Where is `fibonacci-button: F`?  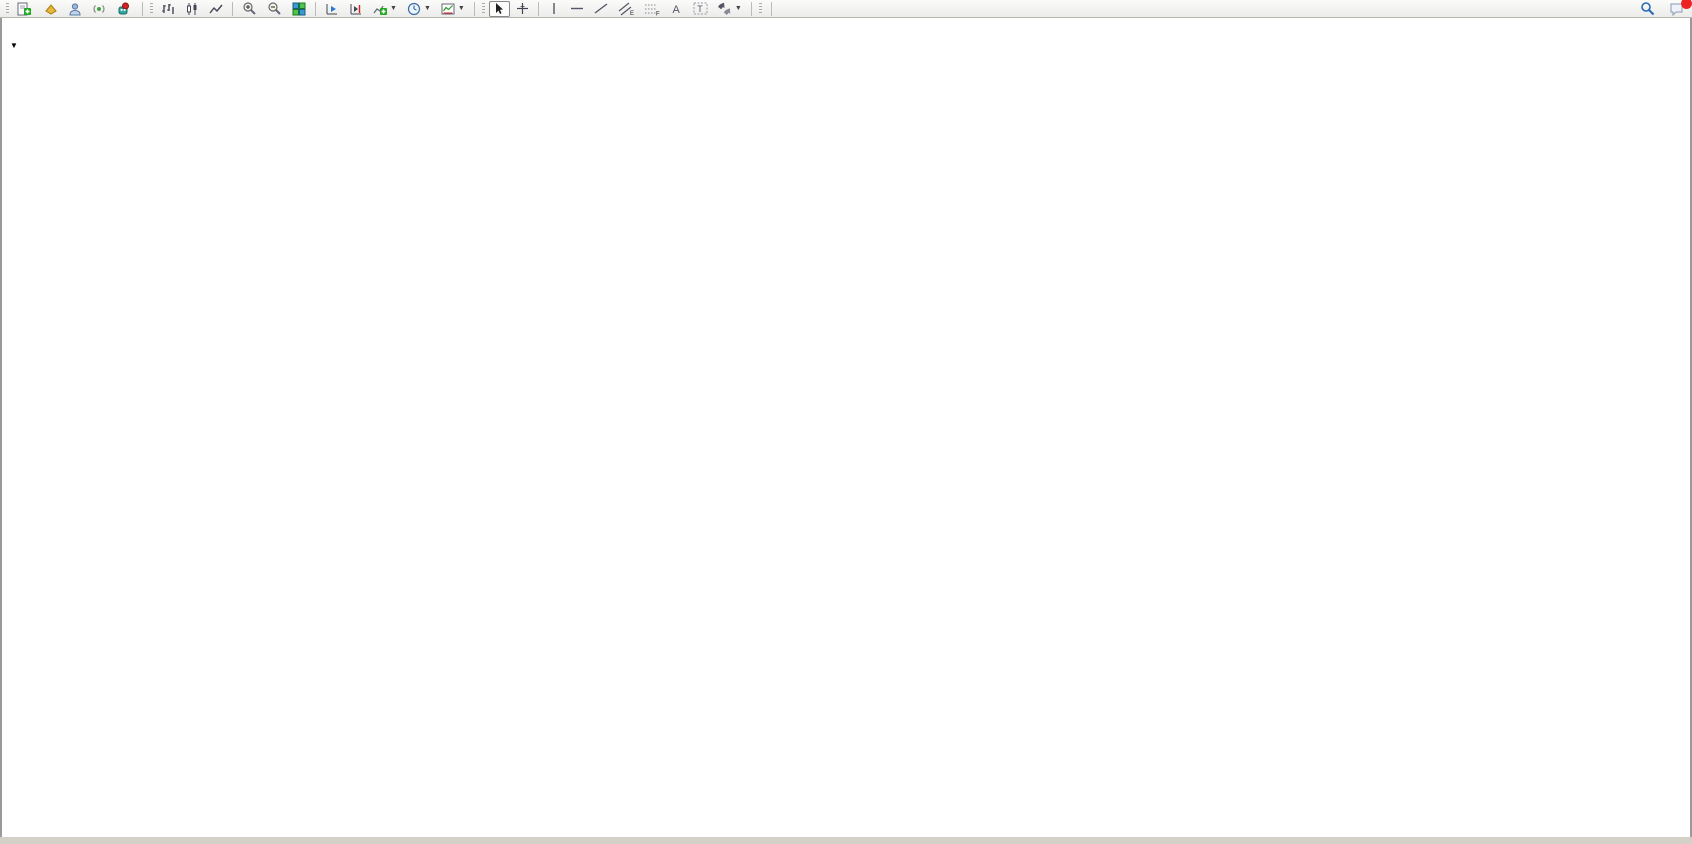 fibonacci-button: F is located at coordinates (652, 9).